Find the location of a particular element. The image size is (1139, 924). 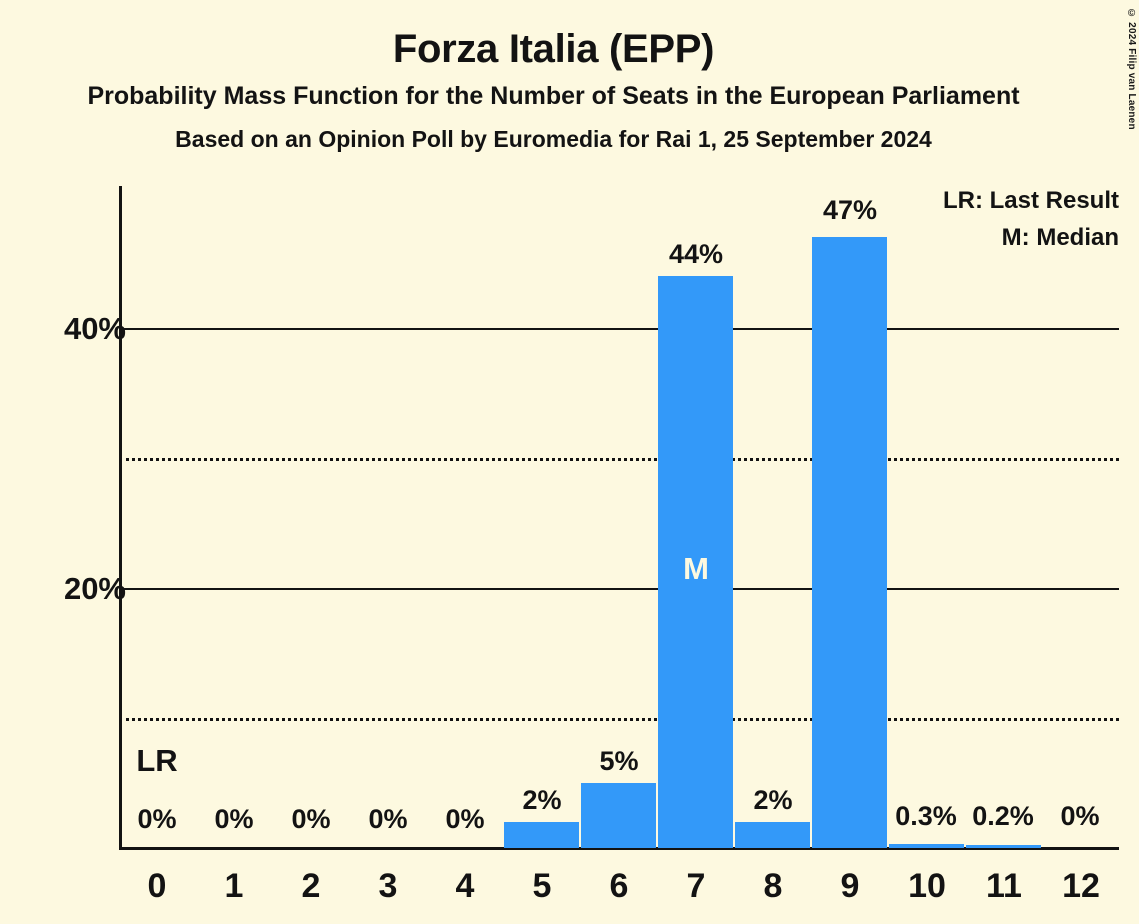

y-axis-tick-20: 20% is located at coordinates (94, 588).